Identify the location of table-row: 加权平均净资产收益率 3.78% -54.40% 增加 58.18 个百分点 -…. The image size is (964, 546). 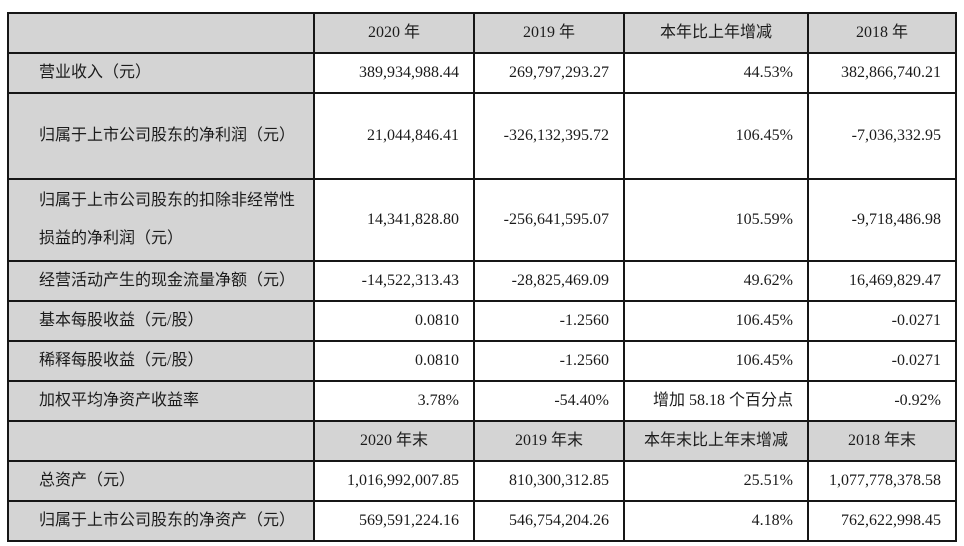
(482, 401).